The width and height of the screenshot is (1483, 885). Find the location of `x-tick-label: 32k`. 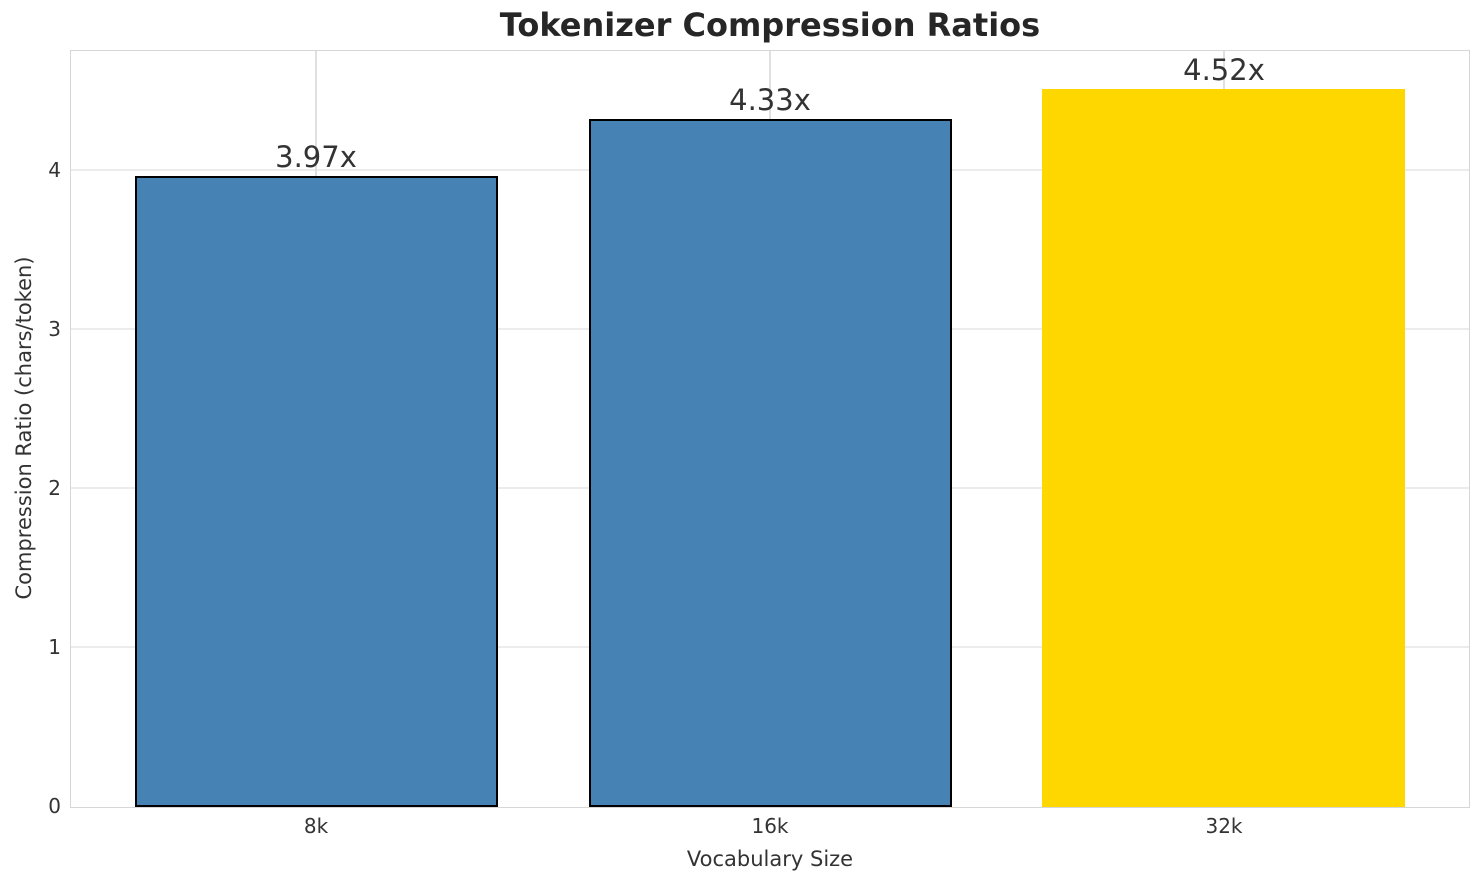

x-tick-label: 32k is located at coordinates (1224, 826).